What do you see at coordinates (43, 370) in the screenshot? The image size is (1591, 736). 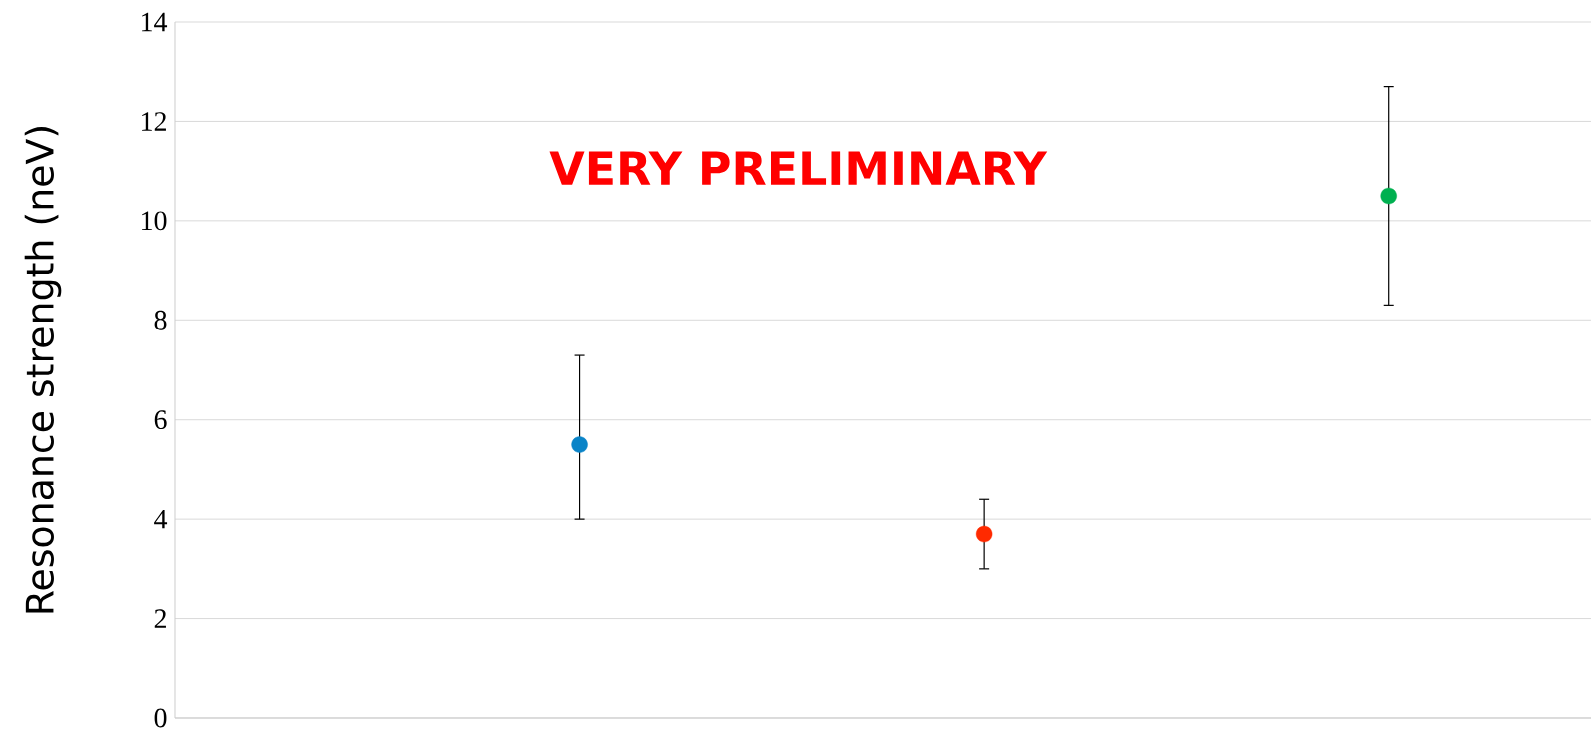 I see `y-axis-title: Resonance strength (neV)` at bounding box center [43, 370].